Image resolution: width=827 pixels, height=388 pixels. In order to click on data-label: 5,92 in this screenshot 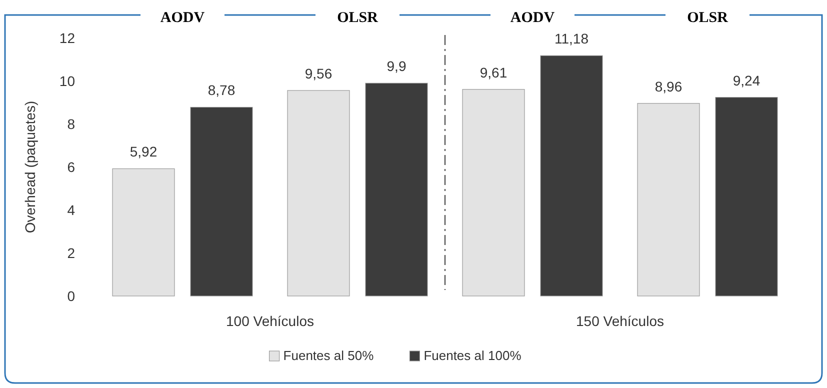, I will do `click(144, 152)`.